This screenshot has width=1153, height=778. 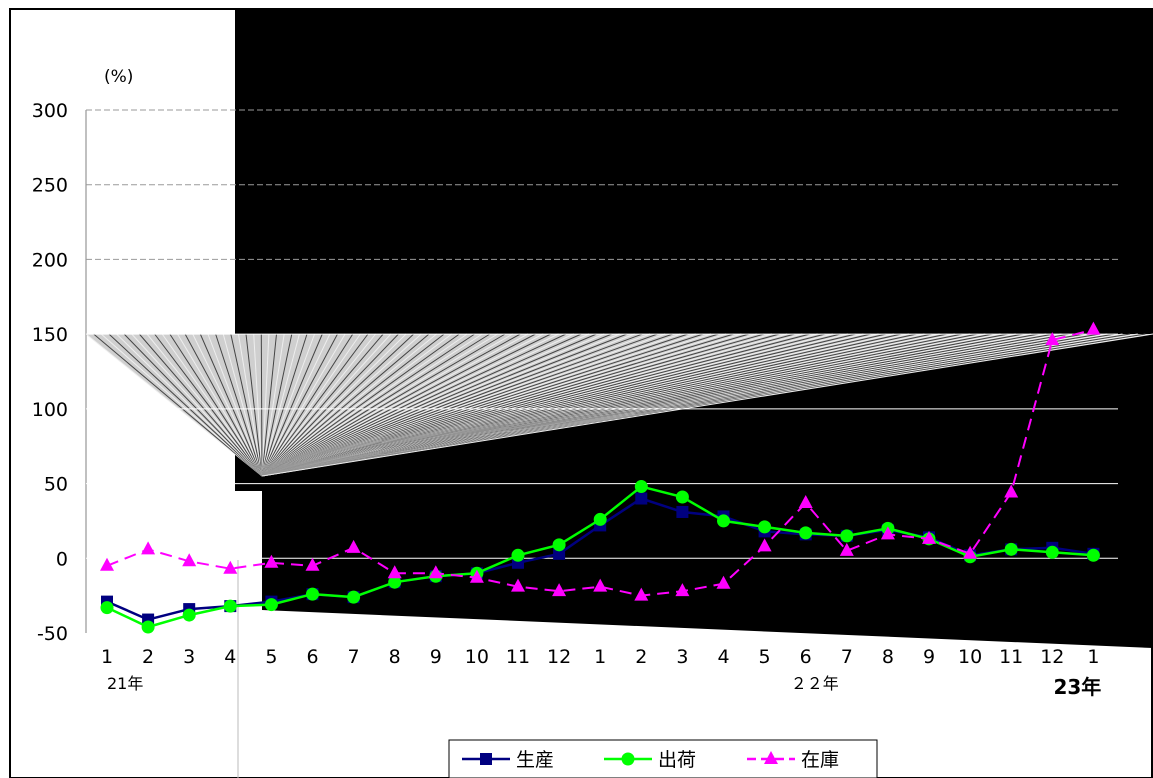 I want to click on y-tick-label: 300, so click(x=50, y=111).